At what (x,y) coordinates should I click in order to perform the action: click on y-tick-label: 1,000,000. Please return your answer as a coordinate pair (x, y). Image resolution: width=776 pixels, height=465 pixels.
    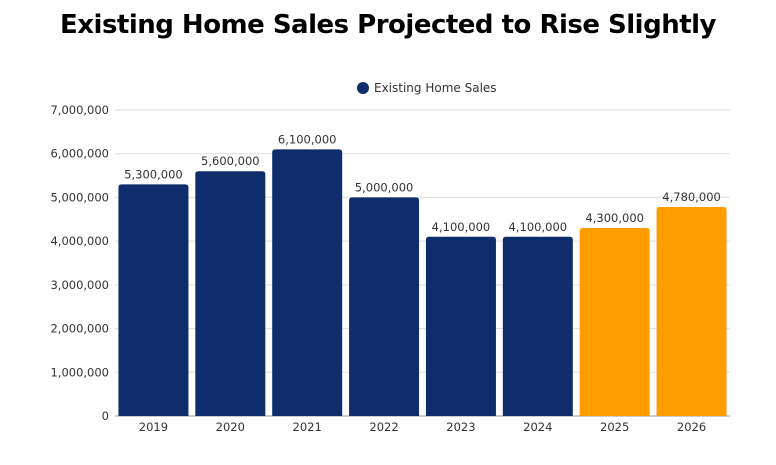
    Looking at the image, I should click on (79, 372).